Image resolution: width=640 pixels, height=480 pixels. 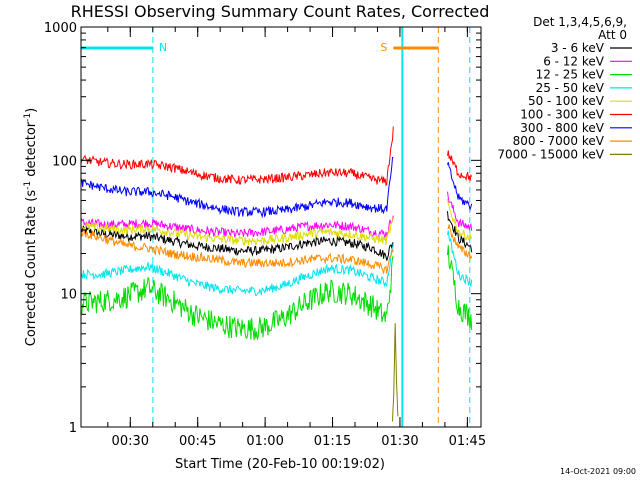 What do you see at coordinates (31, 227) in the screenshot?
I see `y-axis-label: Corrected Count Rate (s-1 detector-1)` at bounding box center [31, 227].